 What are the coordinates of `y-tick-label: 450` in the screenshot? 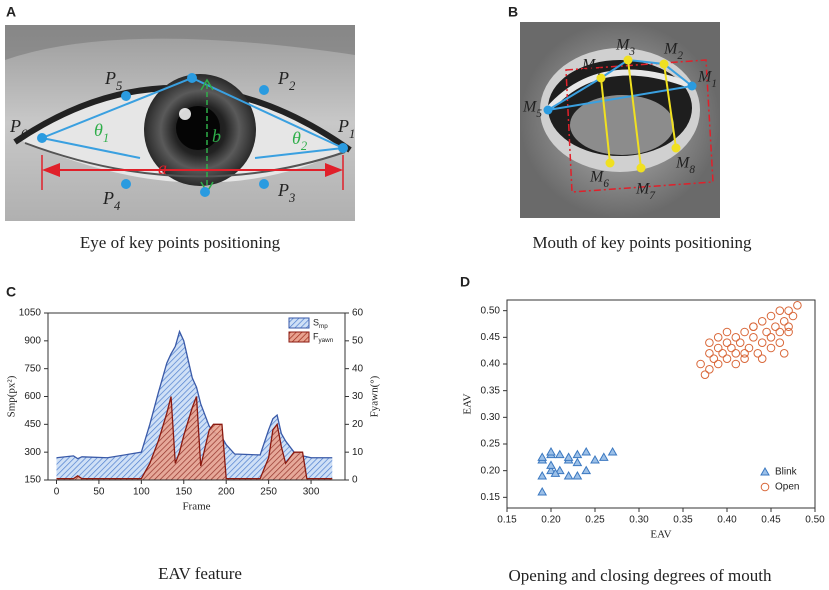 It's located at (32, 424).